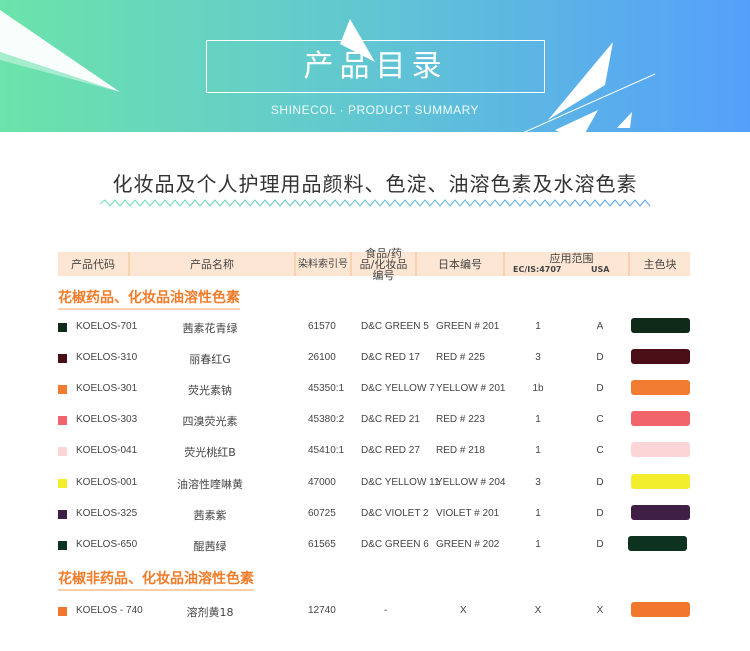 This screenshot has width=750, height=651. Describe the element at coordinates (210, 421) in the screenshot. I see `product-name: 四溴荧光素` at that location.